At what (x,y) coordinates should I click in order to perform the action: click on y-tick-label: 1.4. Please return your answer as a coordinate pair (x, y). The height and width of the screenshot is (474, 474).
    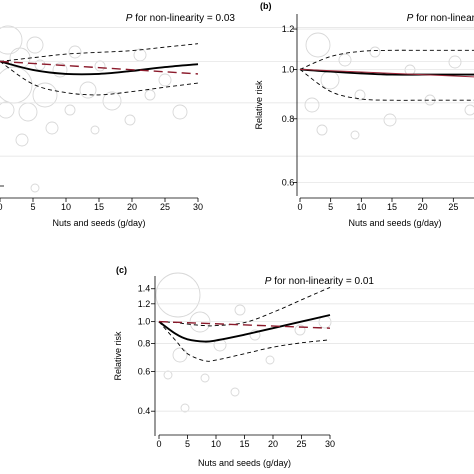
    Looking at the image, I should click on (144, 289).